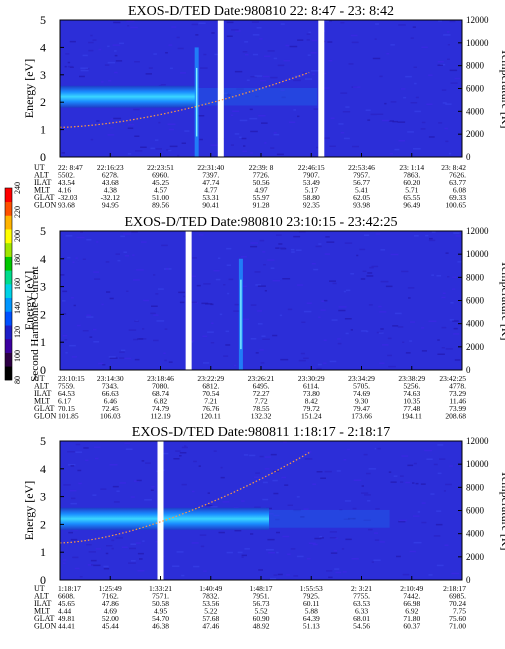 The height and width of the screenshot is (649, 505). What do you see at coordinates (160, 510) in the screenshot?
I see `data-gap` at bounding box center [160, 510].